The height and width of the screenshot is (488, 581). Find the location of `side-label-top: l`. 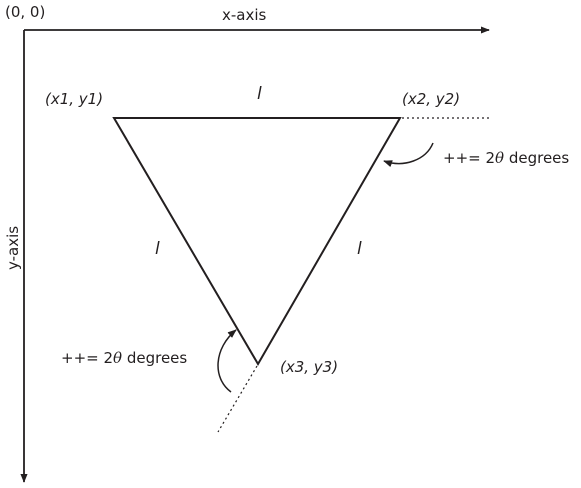

side-label-top: l is located at coordinates (259, 94).